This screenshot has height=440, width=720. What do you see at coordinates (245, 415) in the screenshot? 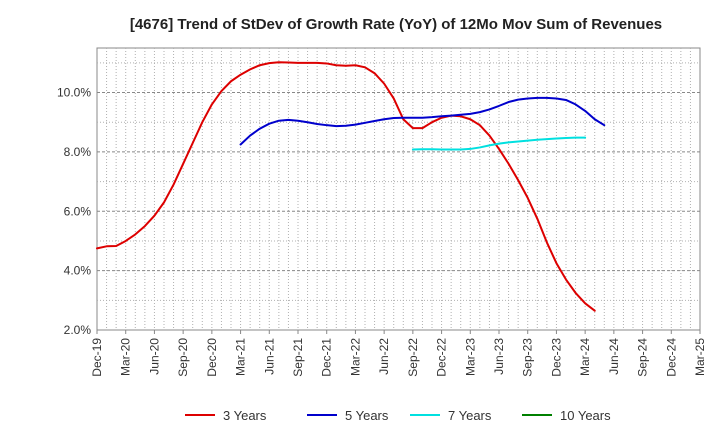
I see `legend-label-3-years: 3 Years` at bounding box center [245, 415].